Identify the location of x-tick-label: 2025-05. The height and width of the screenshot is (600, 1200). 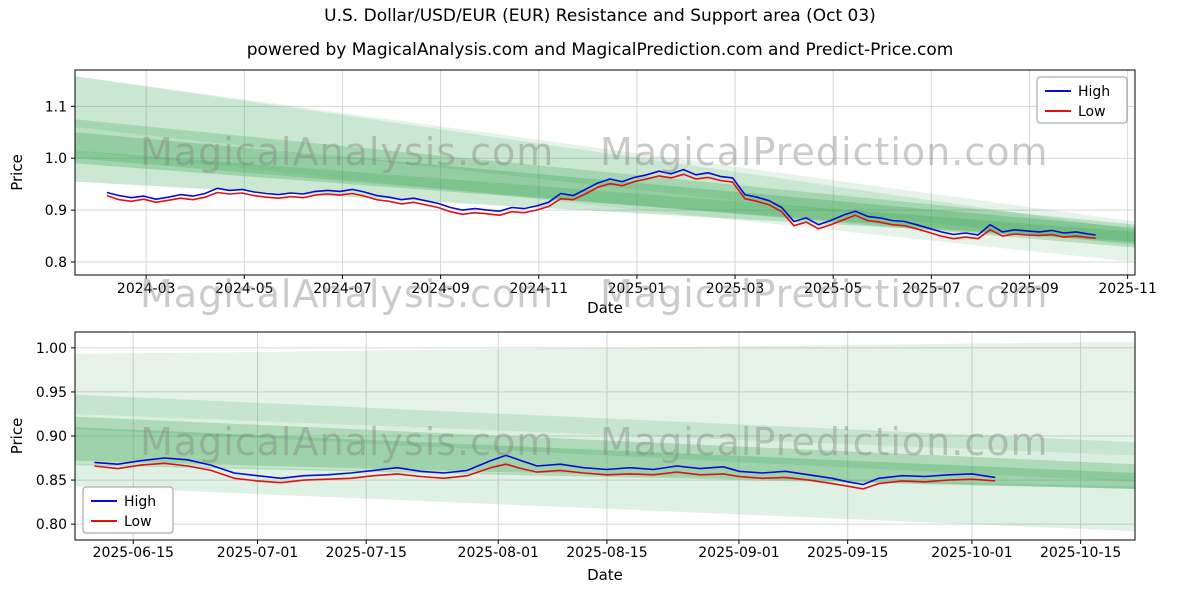
(833, 289).